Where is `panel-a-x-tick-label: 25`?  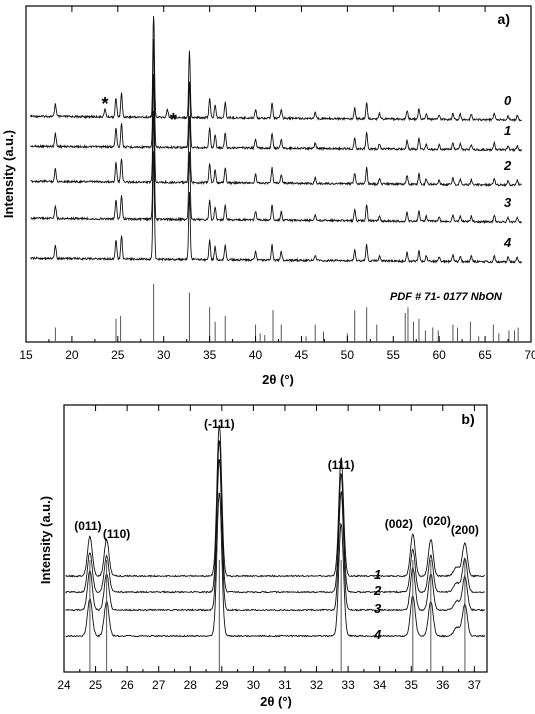 panel-a-x-tick-label: 25 is located at coordinates (118, 355).